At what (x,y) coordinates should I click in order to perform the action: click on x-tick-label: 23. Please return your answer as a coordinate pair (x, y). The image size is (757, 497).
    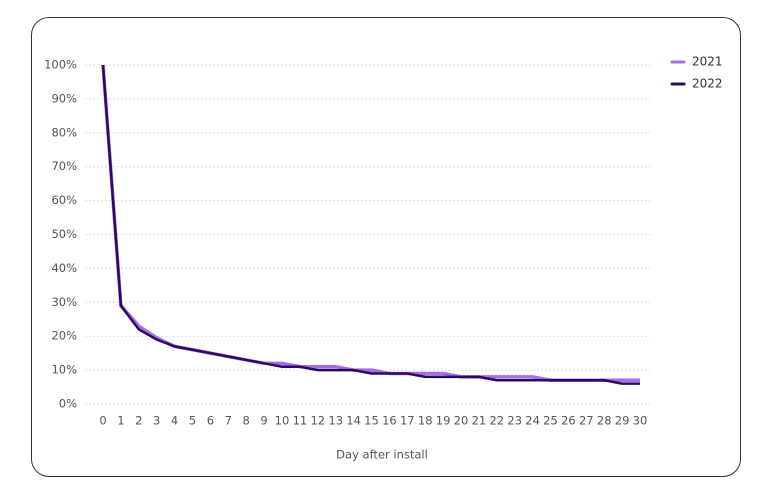
    Looking at the image, I should click on (514, 421).